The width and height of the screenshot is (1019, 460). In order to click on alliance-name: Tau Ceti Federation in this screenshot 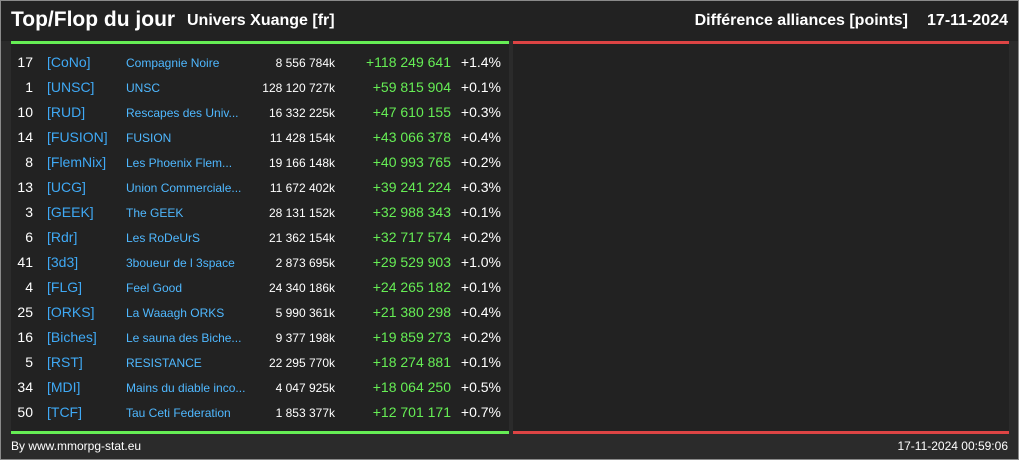, I will do `click(178, 413)`.